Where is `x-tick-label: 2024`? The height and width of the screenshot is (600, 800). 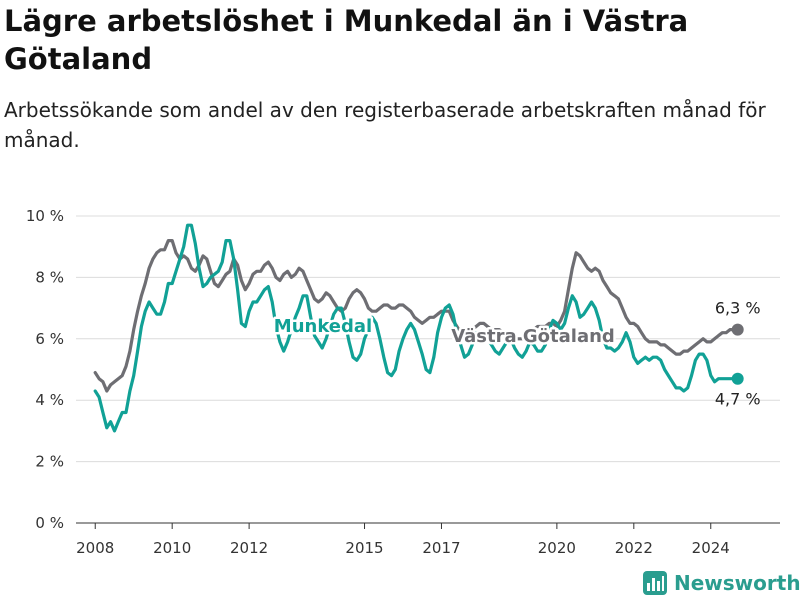 x-tick-label: 2024 is located at coordinates (711, 548).